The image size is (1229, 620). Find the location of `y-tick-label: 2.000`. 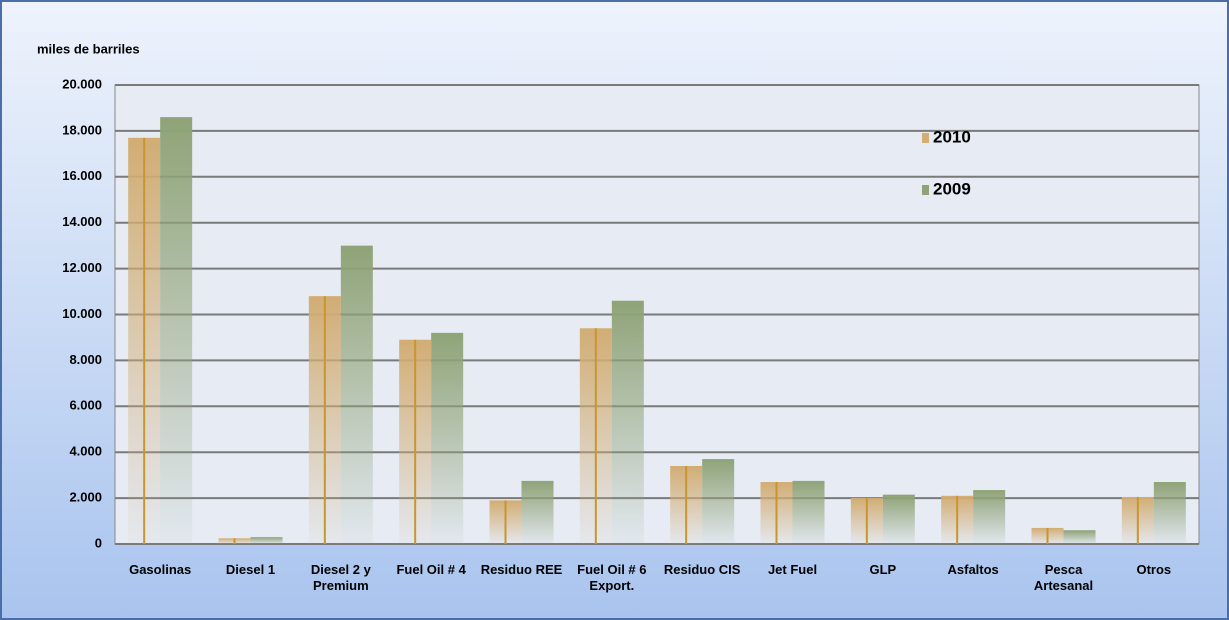

y-tick-label: 2.000 is located at coordinates (85, 497).